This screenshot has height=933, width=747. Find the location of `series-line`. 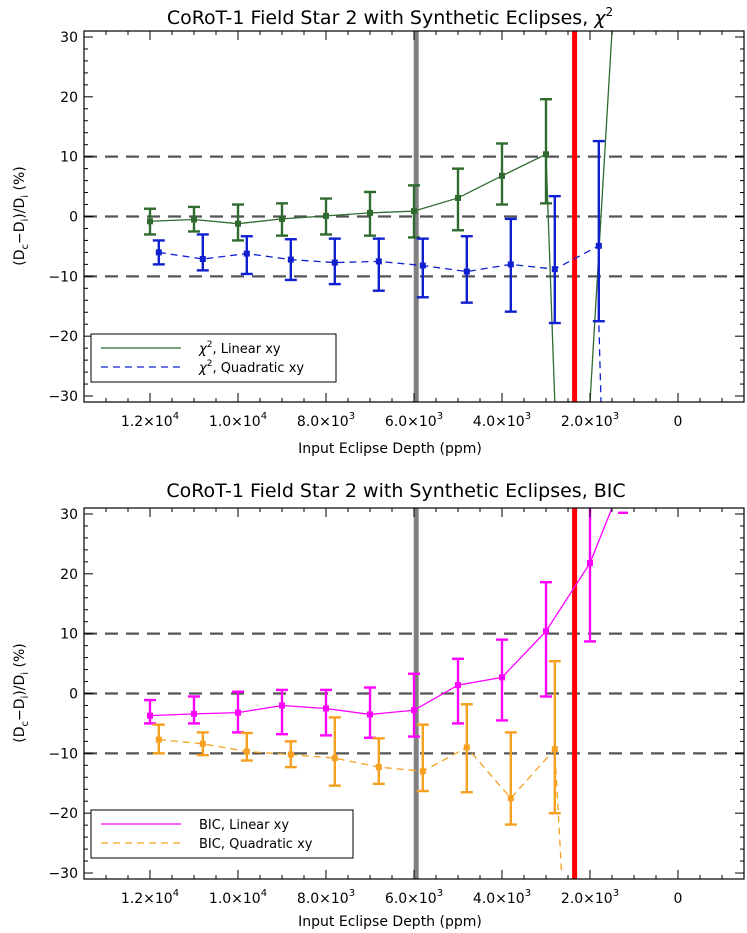

series-line is located at coordinates (381, 612).